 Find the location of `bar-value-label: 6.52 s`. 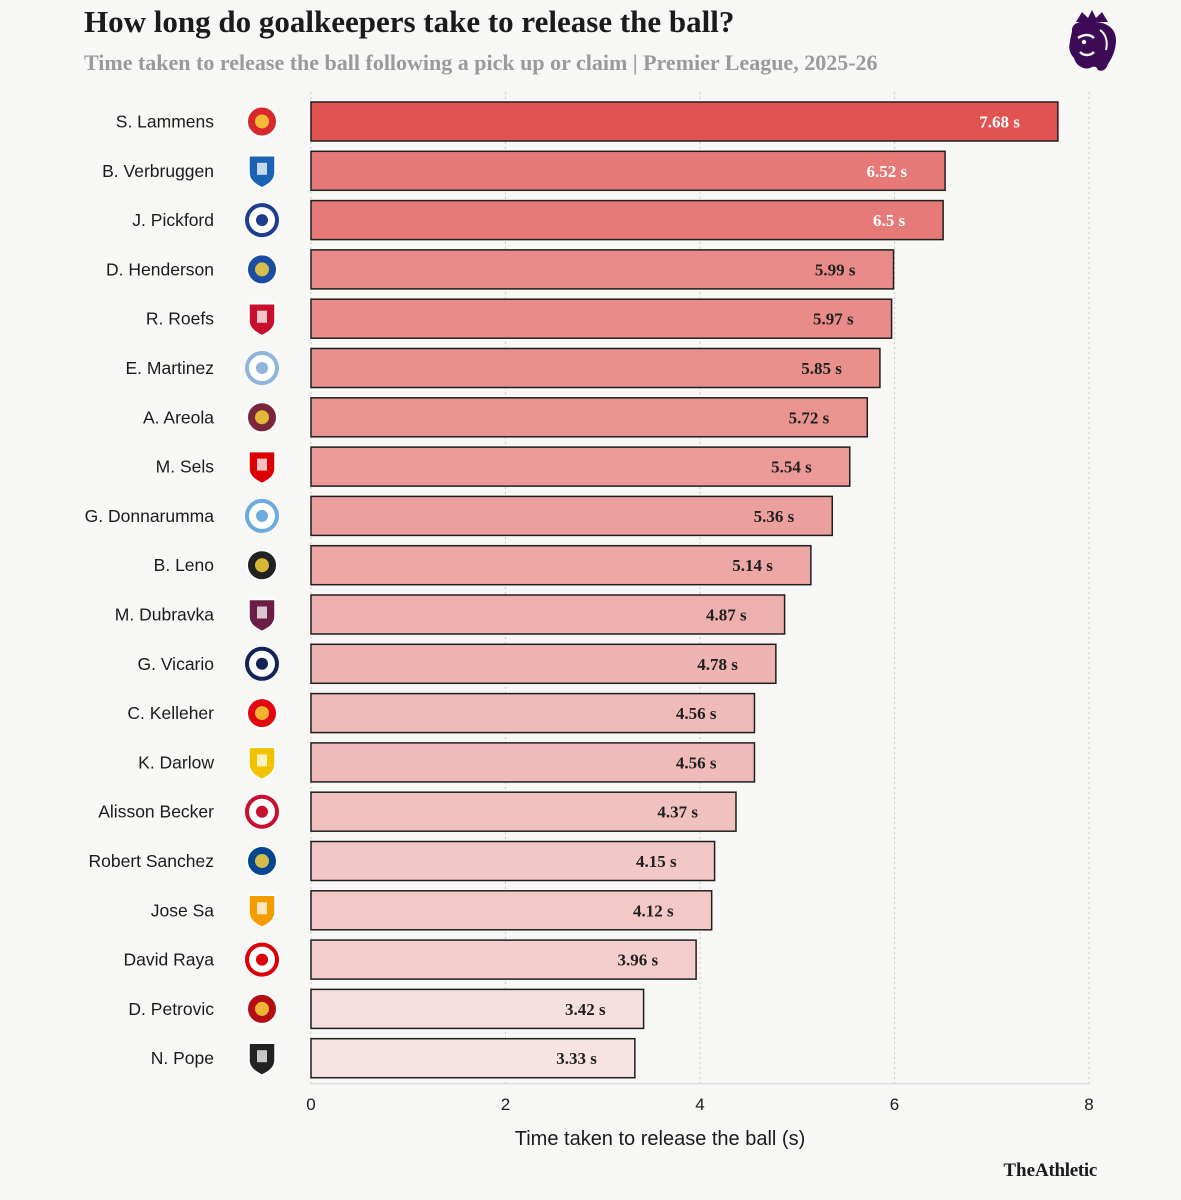

bar-value-label: 6.52 s is located at coordinates (886, 171).